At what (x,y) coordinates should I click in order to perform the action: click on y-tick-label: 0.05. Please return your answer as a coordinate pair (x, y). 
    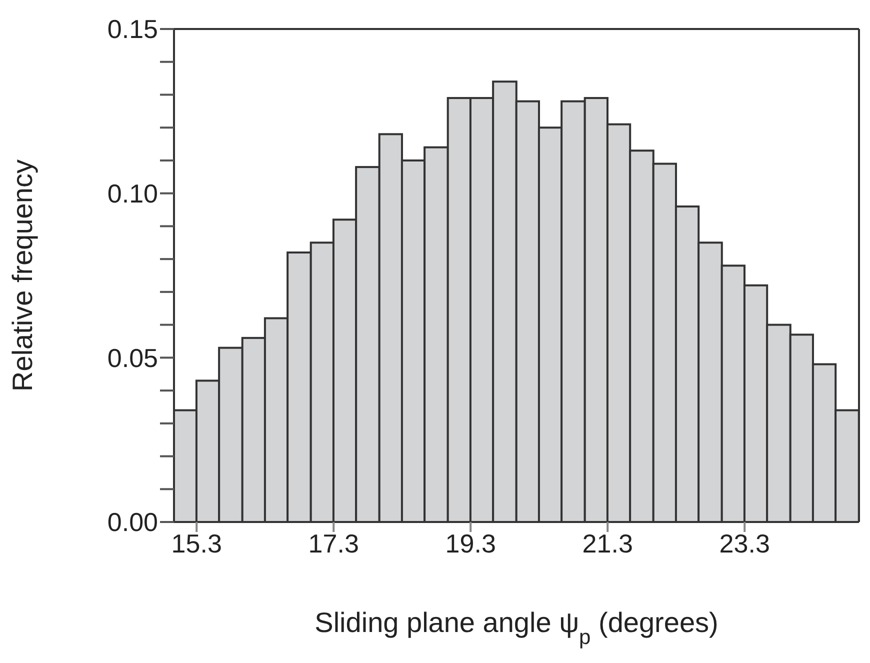
    Looking at the image, I should click on (132, 357).